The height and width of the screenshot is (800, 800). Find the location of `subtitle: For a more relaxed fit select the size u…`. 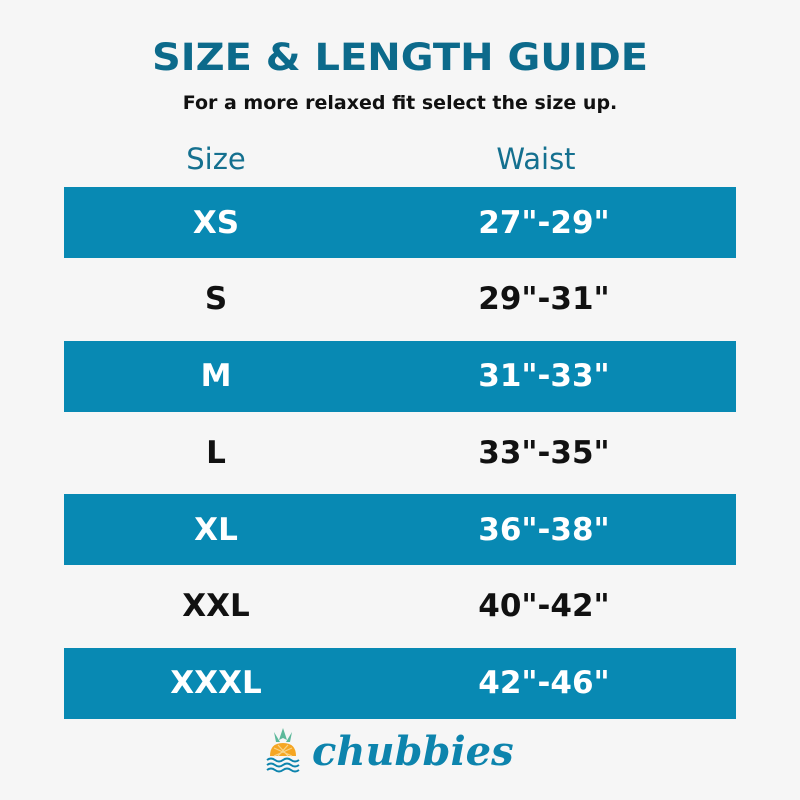

subtitle: For a more relaxed fit select the size u… is located at coordinates (400, 103).